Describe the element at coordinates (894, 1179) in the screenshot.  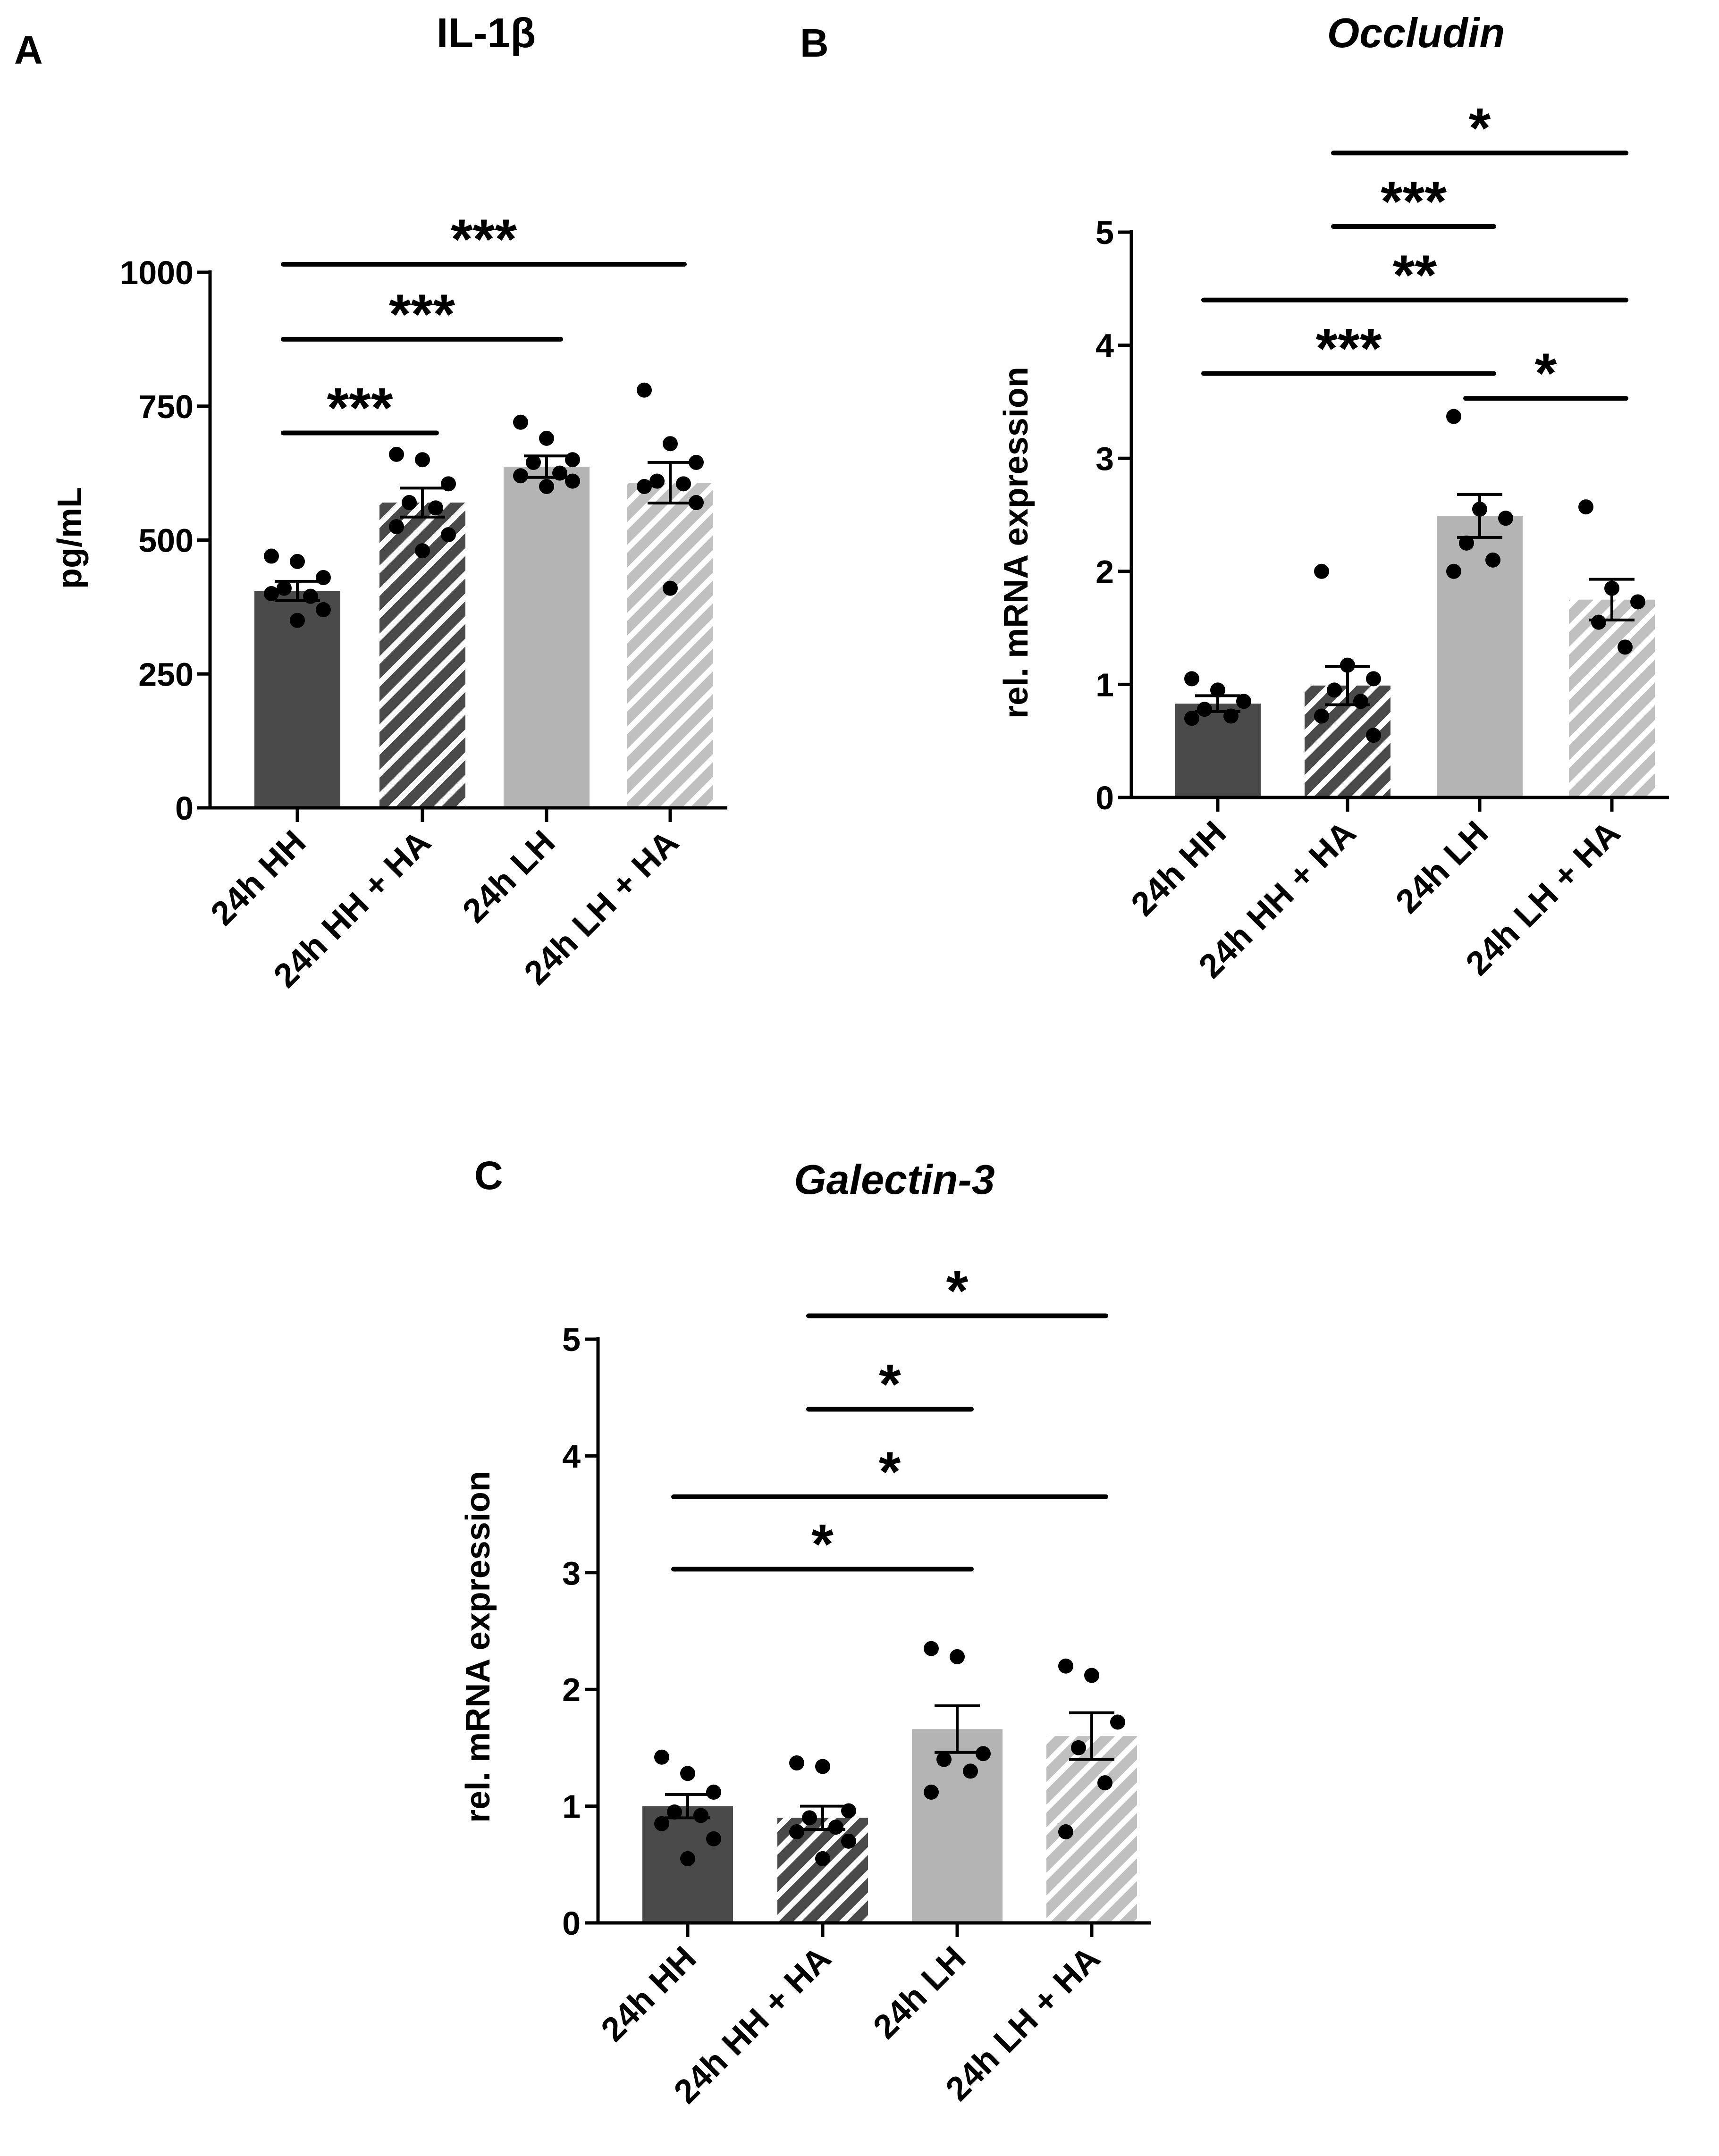
I see `panel-c-title: Galectin-3` at that location.